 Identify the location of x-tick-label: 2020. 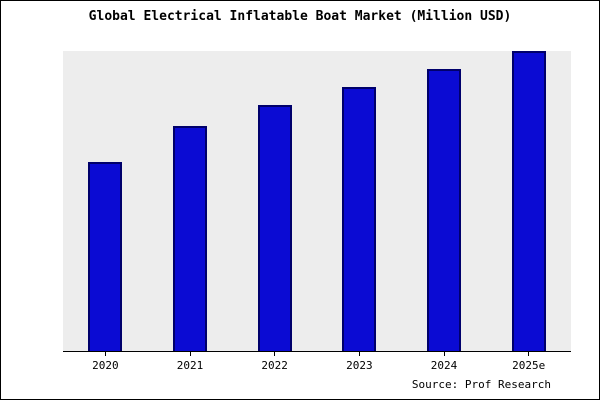
(105, 365).